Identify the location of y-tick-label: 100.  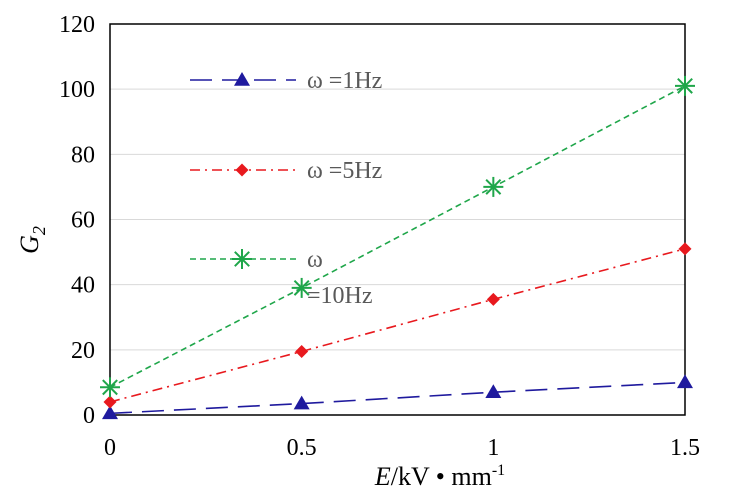
(77, 90).